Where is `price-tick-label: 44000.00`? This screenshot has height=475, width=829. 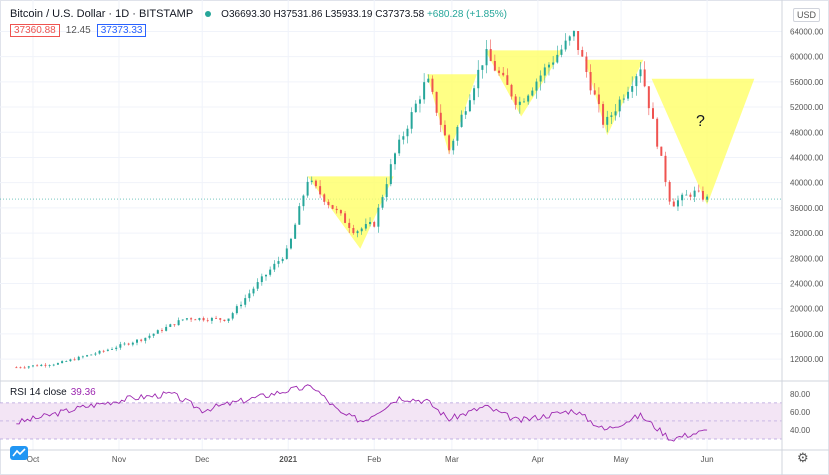
price-tick-label: 44000.00 is located at coordinates (807, 157).